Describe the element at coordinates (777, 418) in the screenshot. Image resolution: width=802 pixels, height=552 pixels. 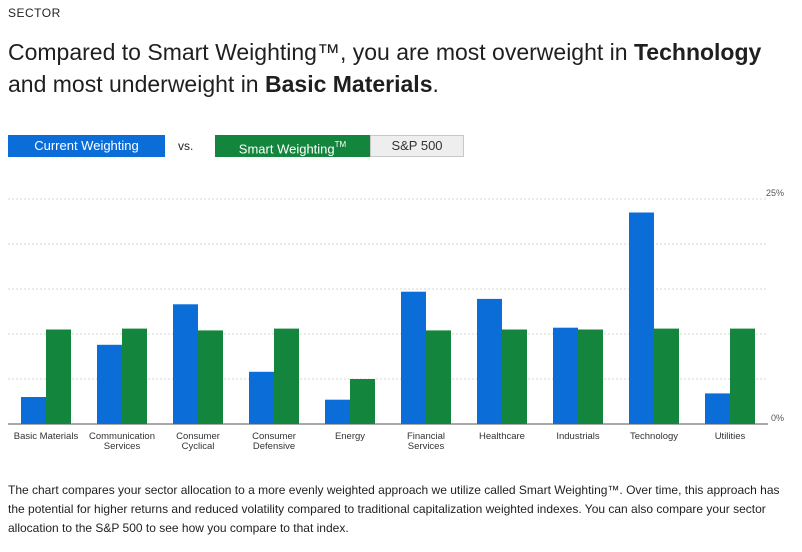
I see `y-tick-min: 0%` at that location.